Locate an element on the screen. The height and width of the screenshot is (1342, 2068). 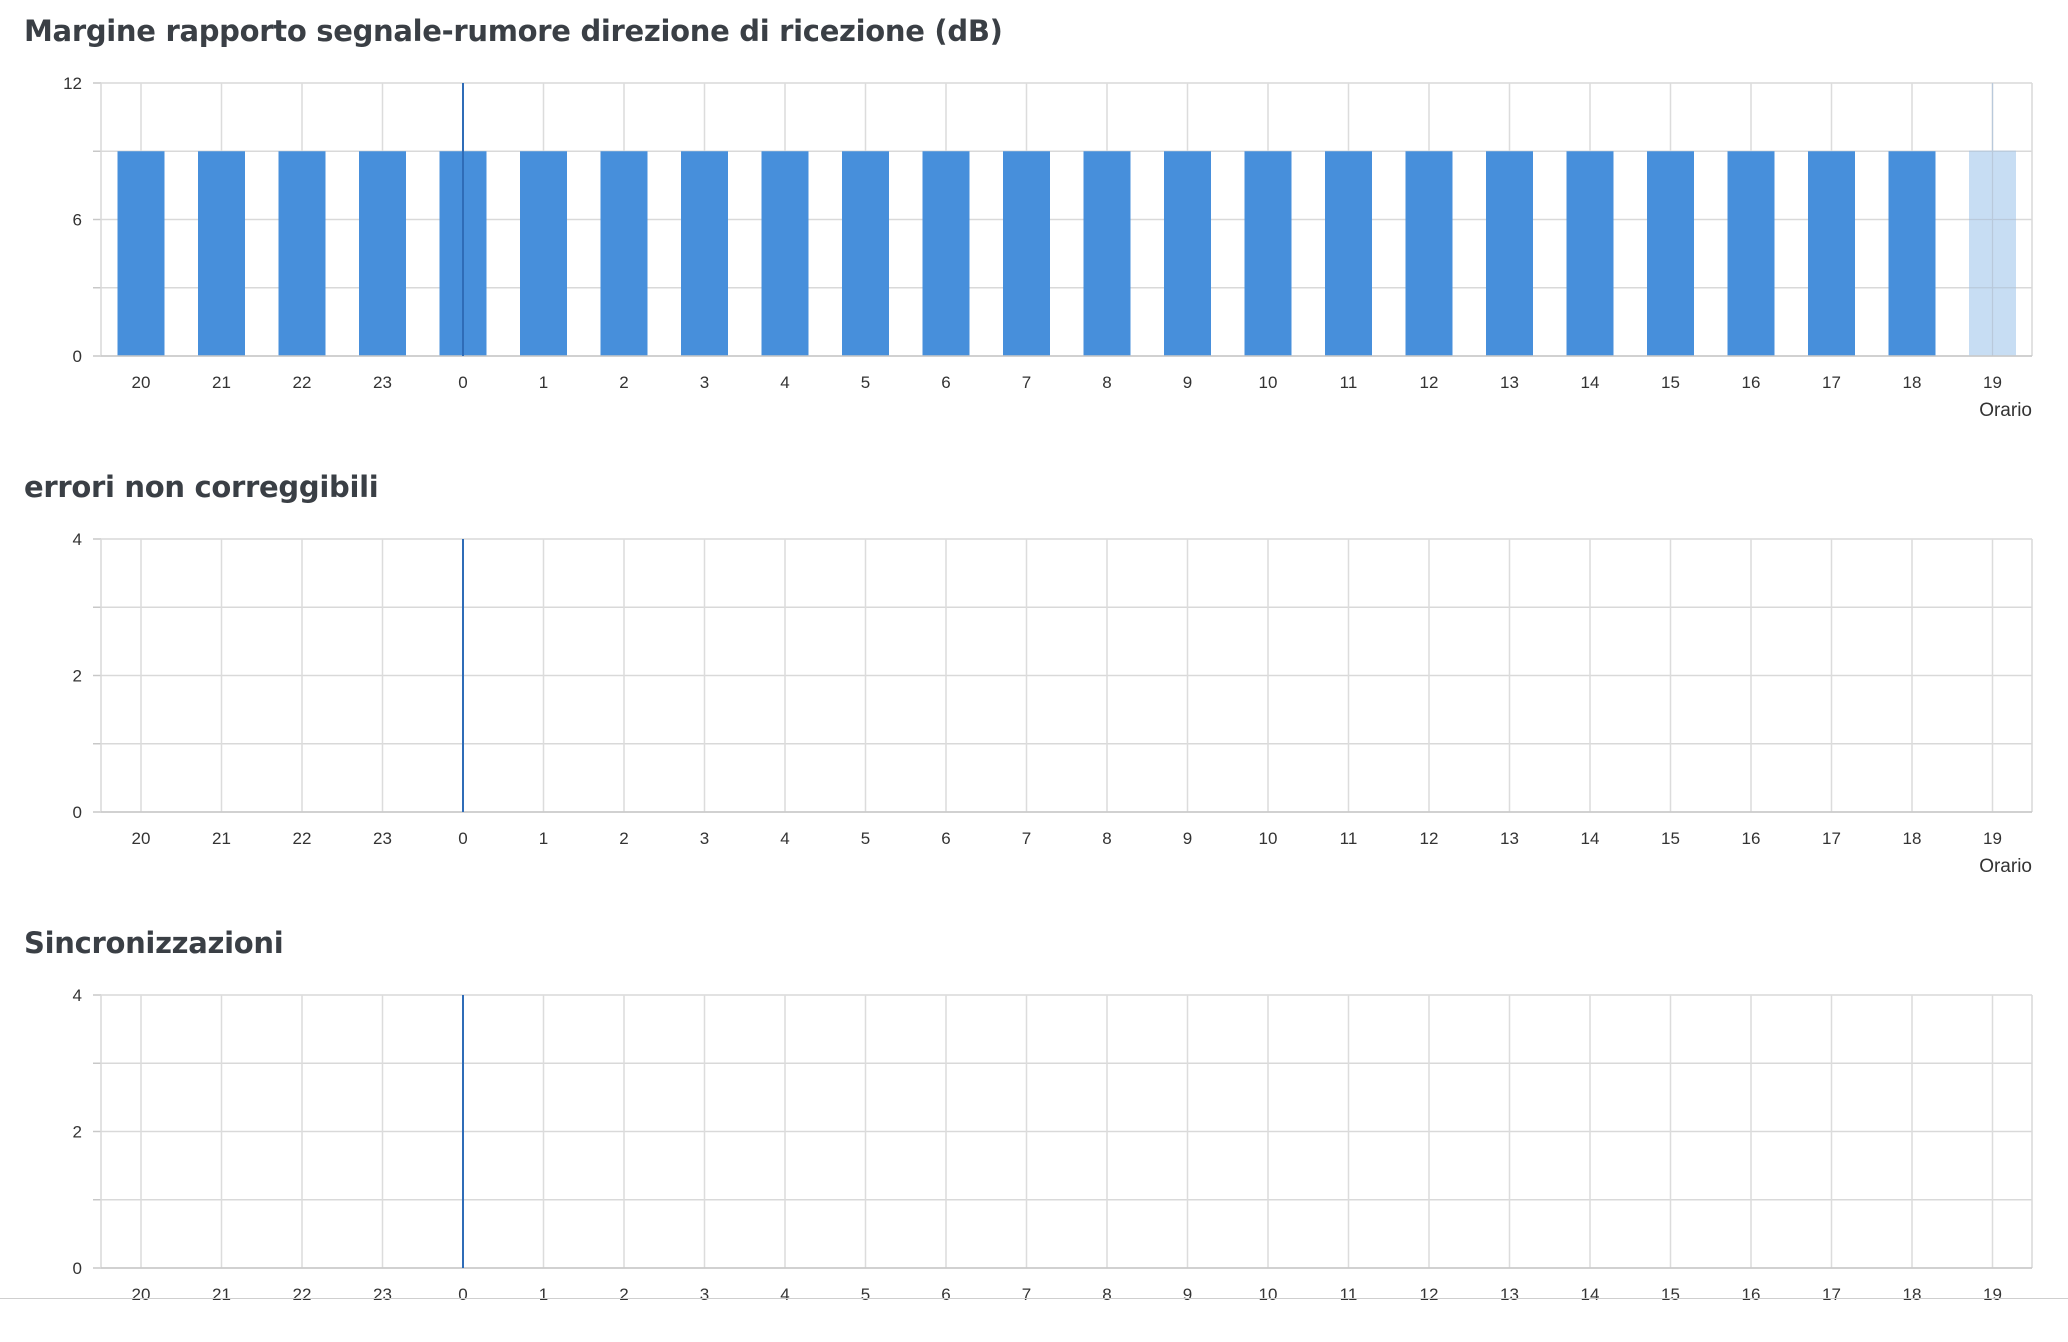
bottom-divider is located at coordinates (1034, 1298).